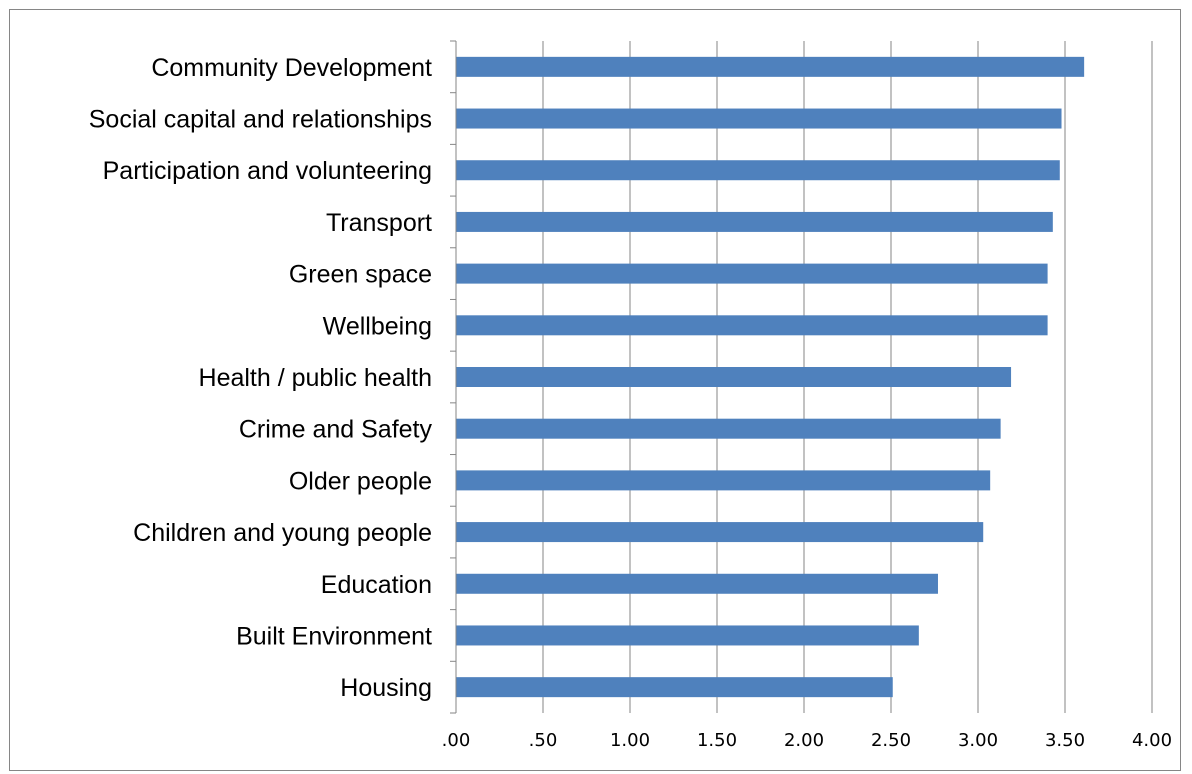 The height and width of the screenshot is (774, 1192). Describe the element at coordinates (630, 740) in the screenshot. I see `x-tick-label-2: 1.00` at that location.